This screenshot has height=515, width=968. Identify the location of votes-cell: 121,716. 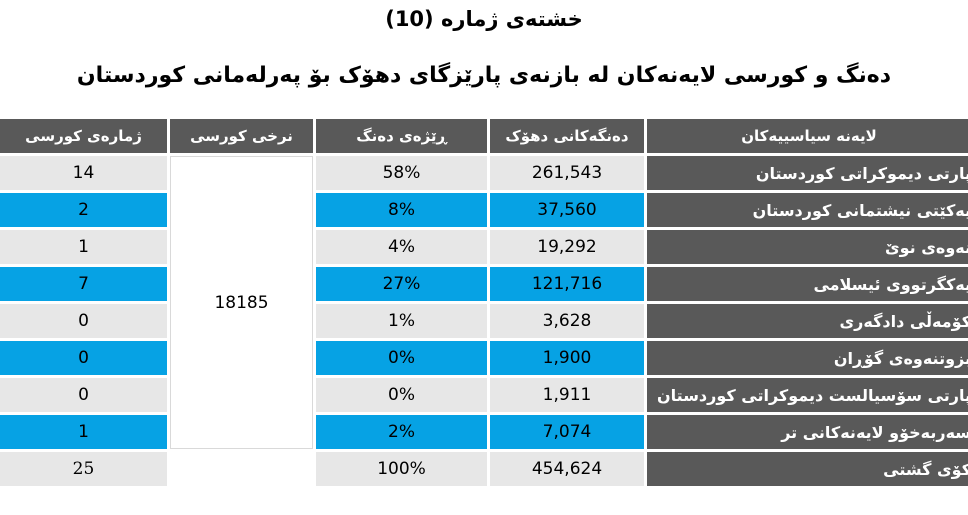
(567, 284).